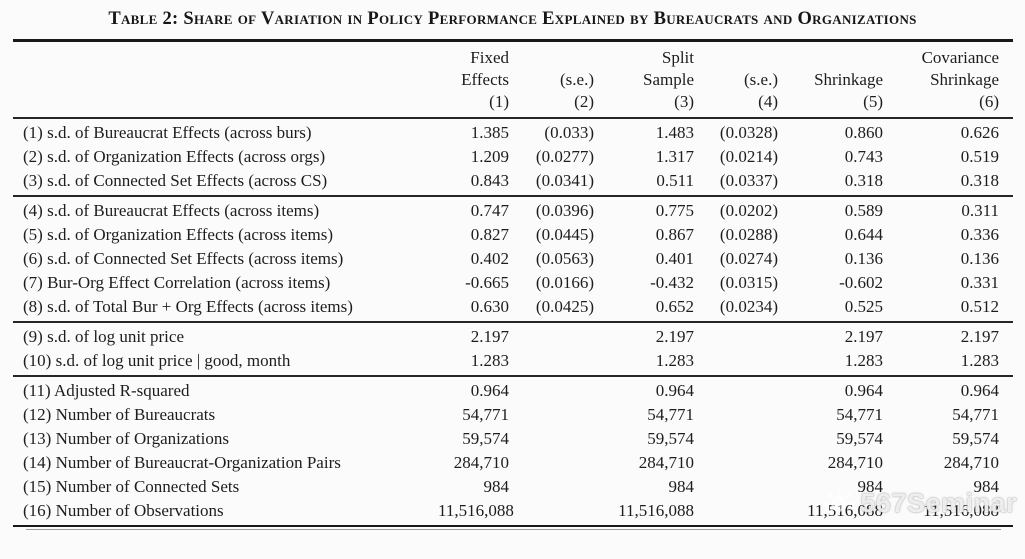  What do you see at coordinates (761, 79) in the screenshot?
I see `header-line: (s.e.)` at bounding box center [761, 79].